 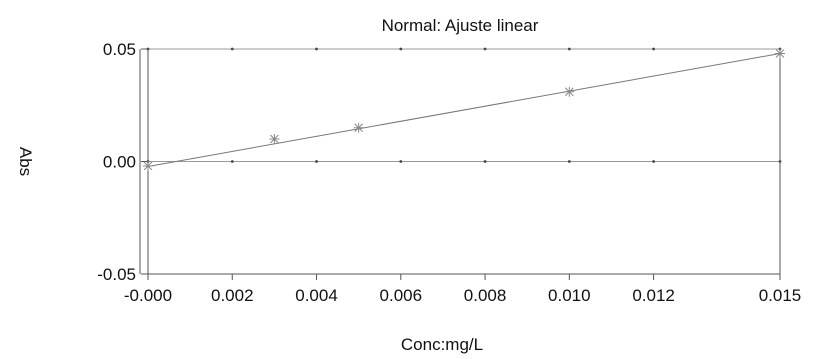 What do you see at coordinates (485, 295) in the screenshot?
I see `x-tick-label-4: 0.008` at bounding box center [485, 295].